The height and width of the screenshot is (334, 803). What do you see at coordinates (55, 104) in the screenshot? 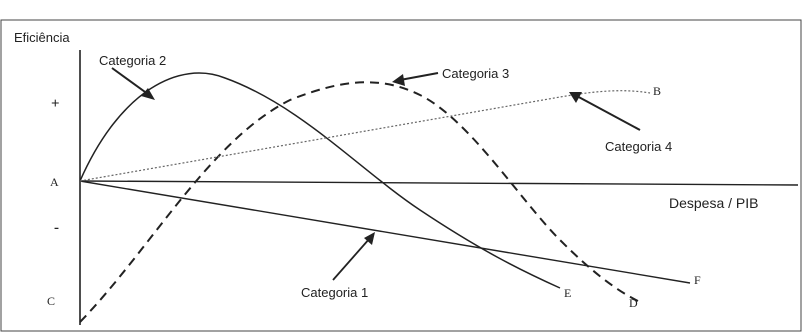
I see `plus-sign: +` at bounding box center [55, 104].